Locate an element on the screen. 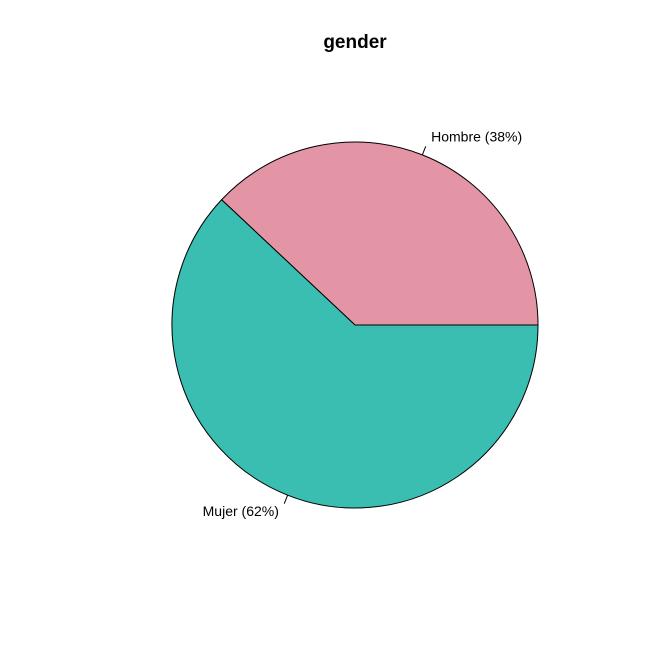 The image size is (672, 671). pie-label-tick-mujer is located at coordinates (286, 499).